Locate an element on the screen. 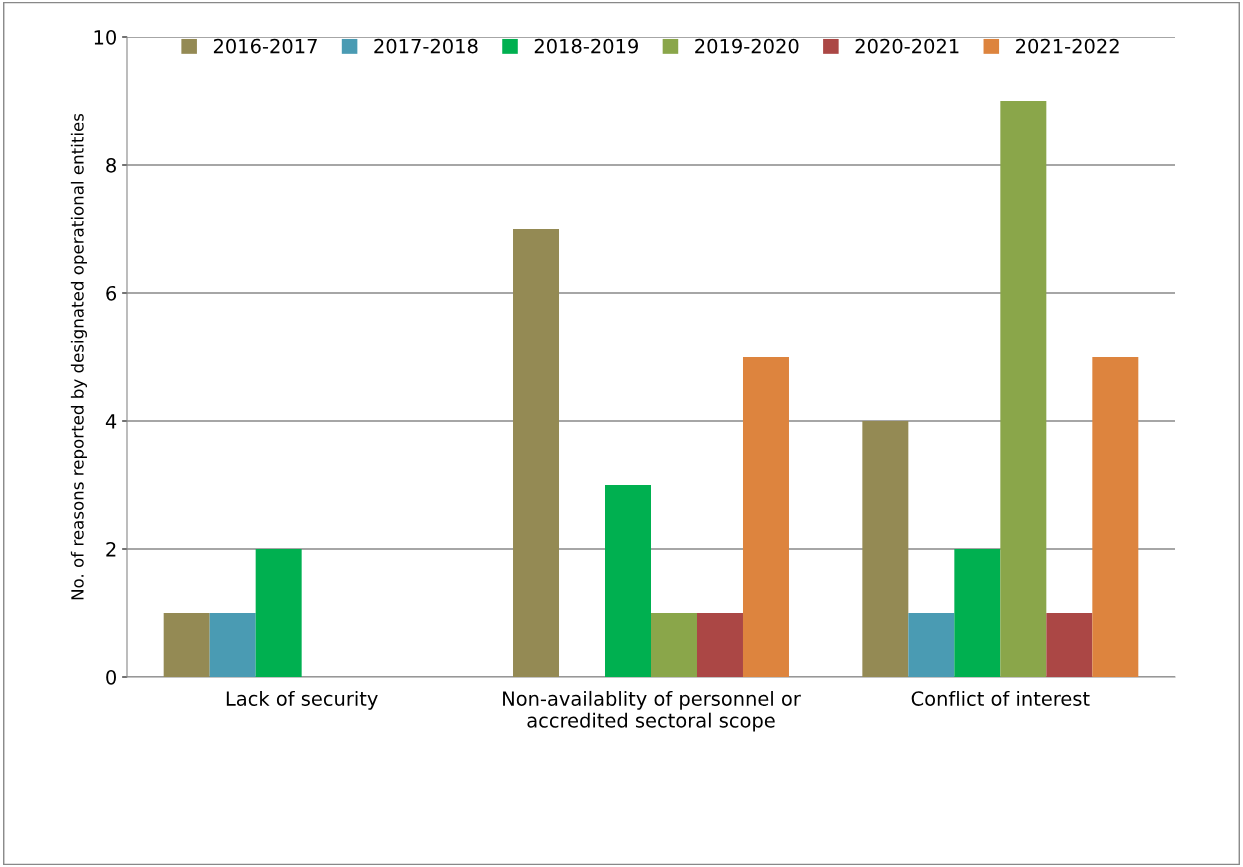 The height and width of the screenshot is (867, 1243). y-tick-label: 2 is located at coordinates (111, 549).